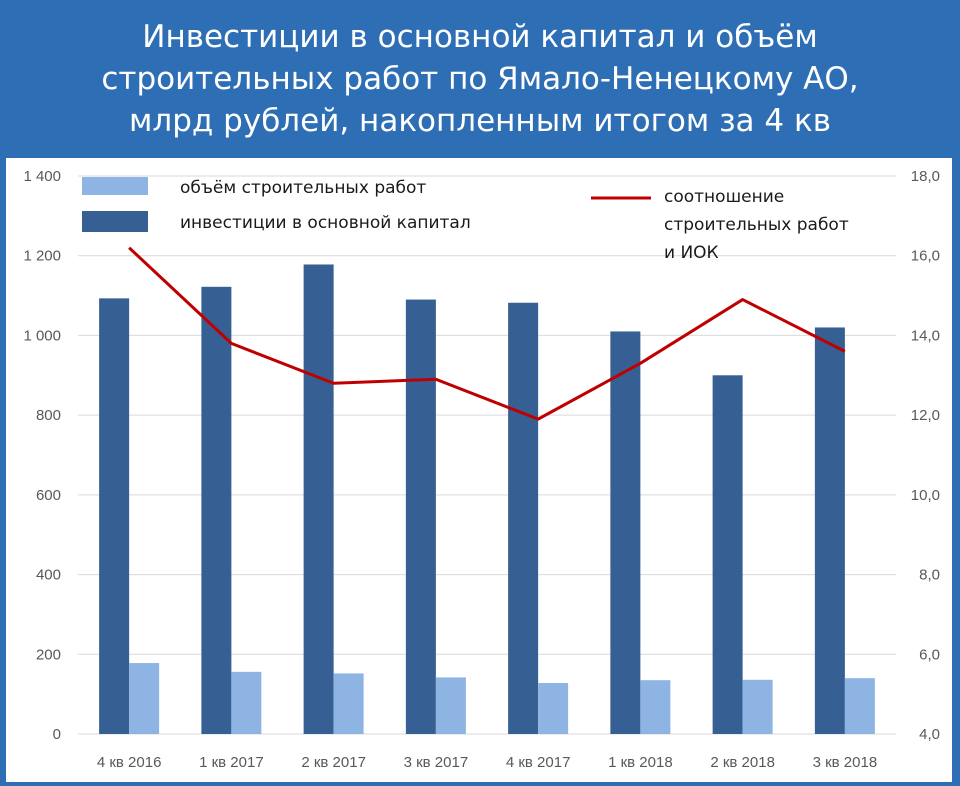  Describe the element at coordinates (925, 176) in the screenshot. I see `y2-tick-label: 18,0` at that location.